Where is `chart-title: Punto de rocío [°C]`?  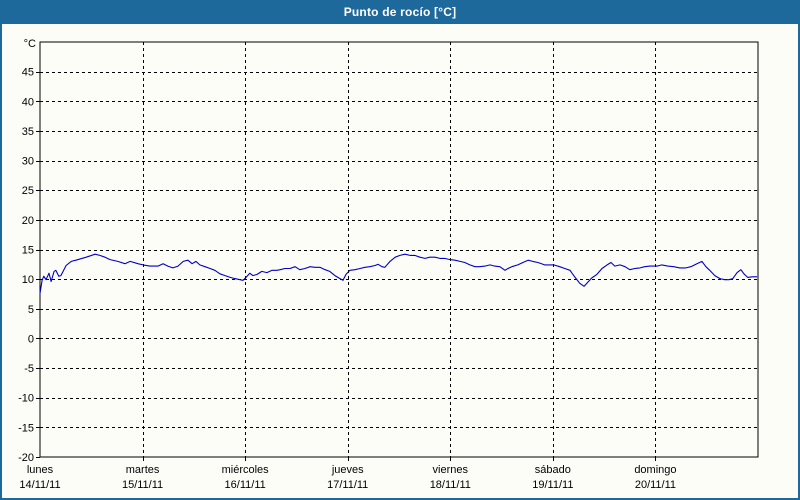
chart-title: Punto de rocío [°C] is located at coordinates (400, 12).